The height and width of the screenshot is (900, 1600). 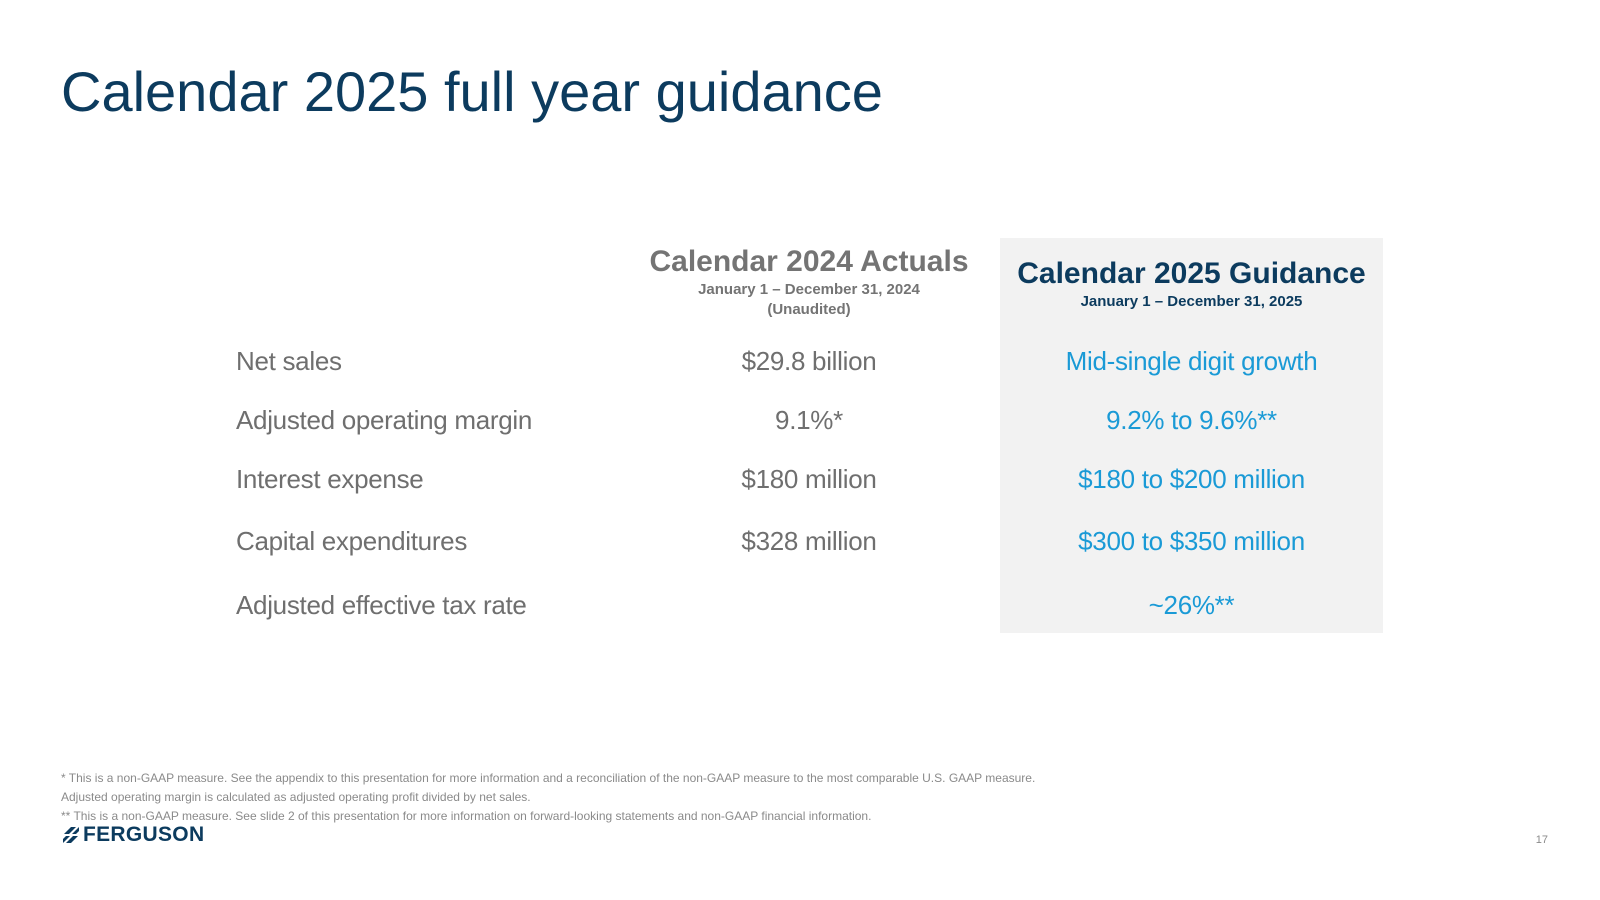 What do you see at coordinates (1541, 840) in the screenshot?
I see `page-number: 17` at bounding box center [1541, 840].